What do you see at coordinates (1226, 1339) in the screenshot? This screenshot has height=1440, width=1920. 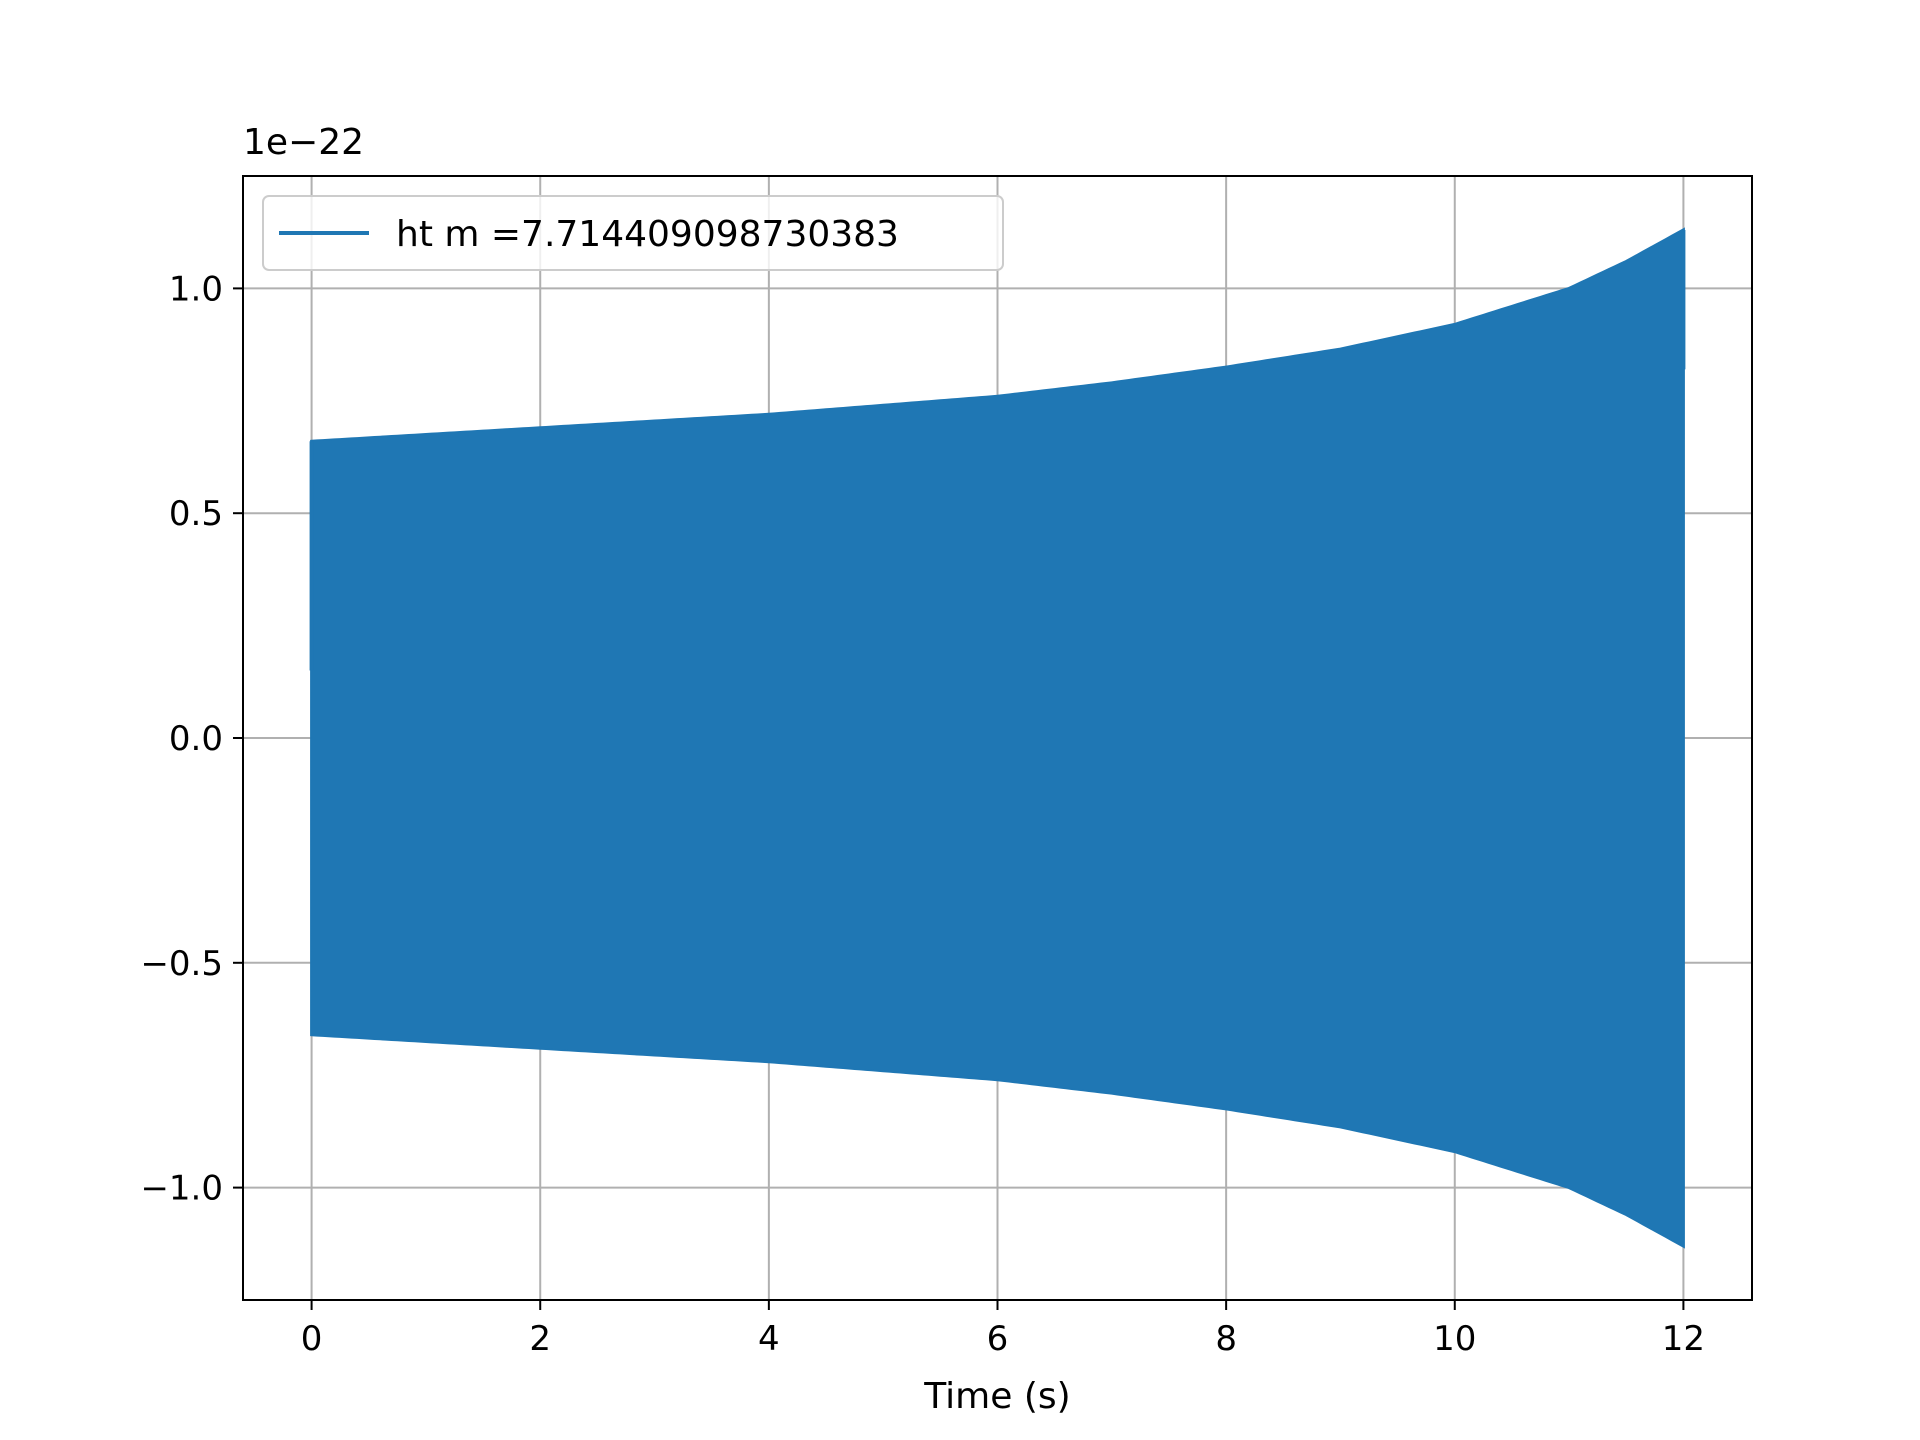 I see `x-tick-label: 8` at bounding box center [1226, 1339].